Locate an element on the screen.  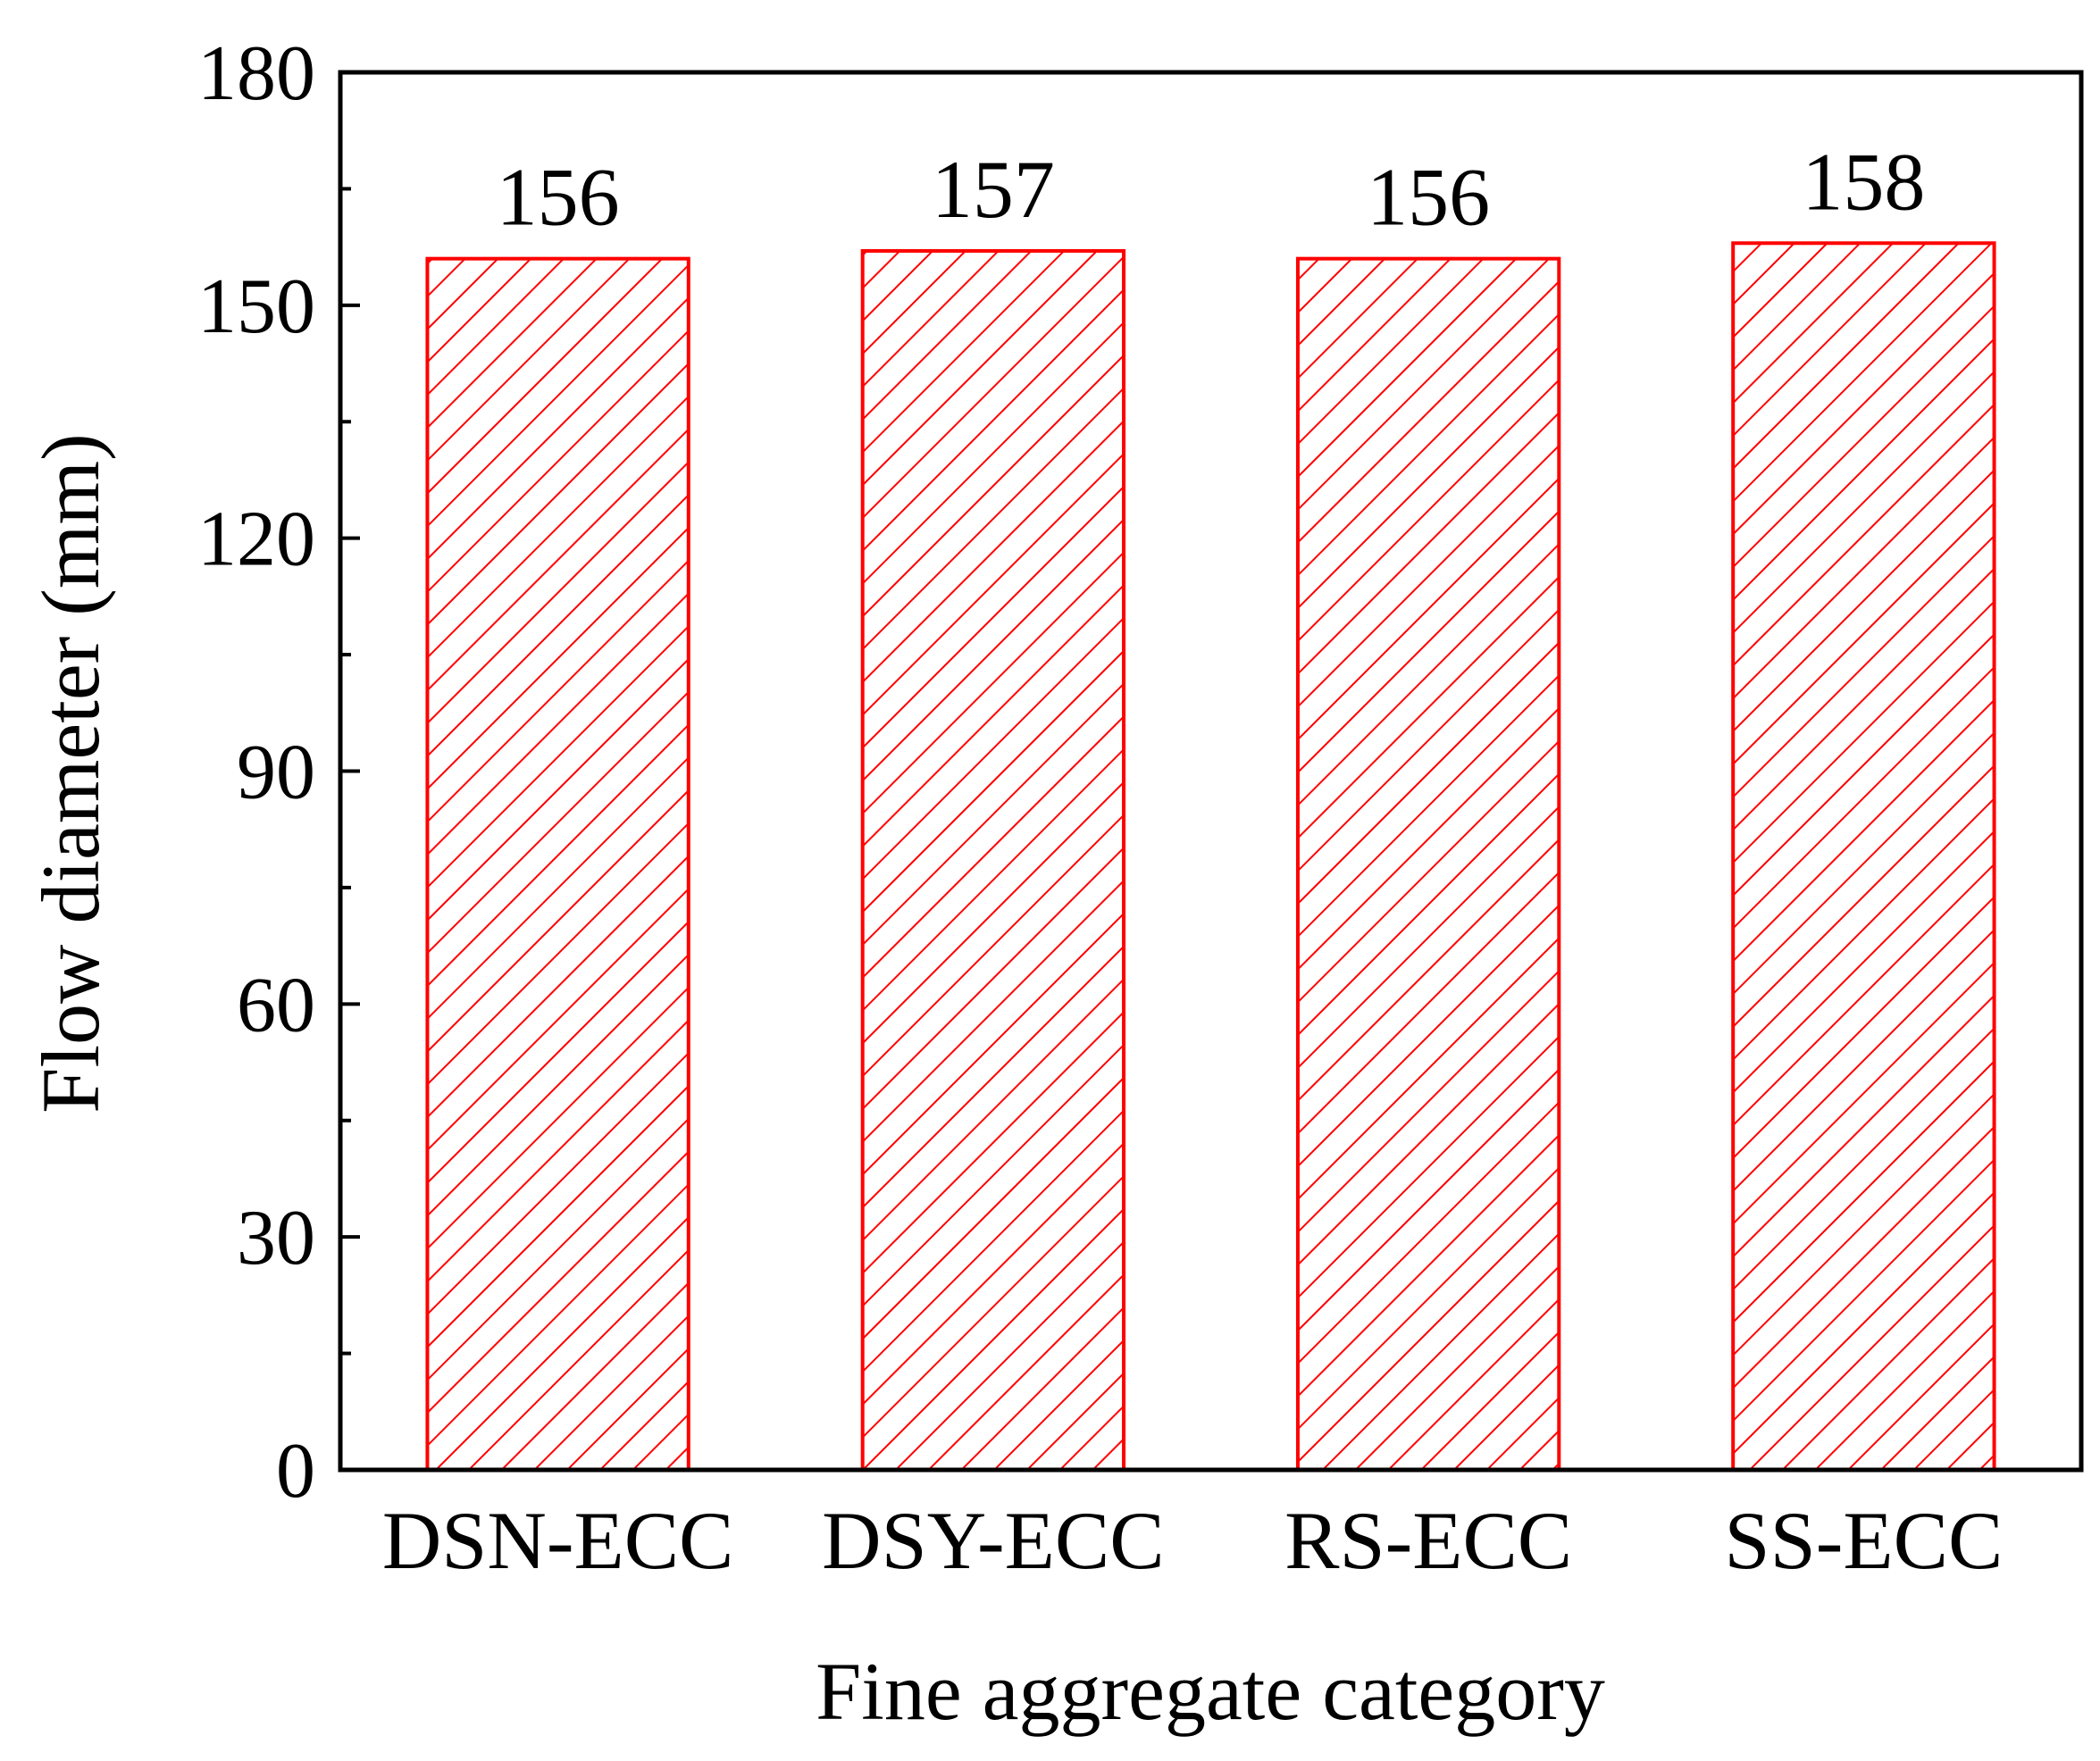
x-tick-label: SS-ECC is located at coordinates (1863, 1540).